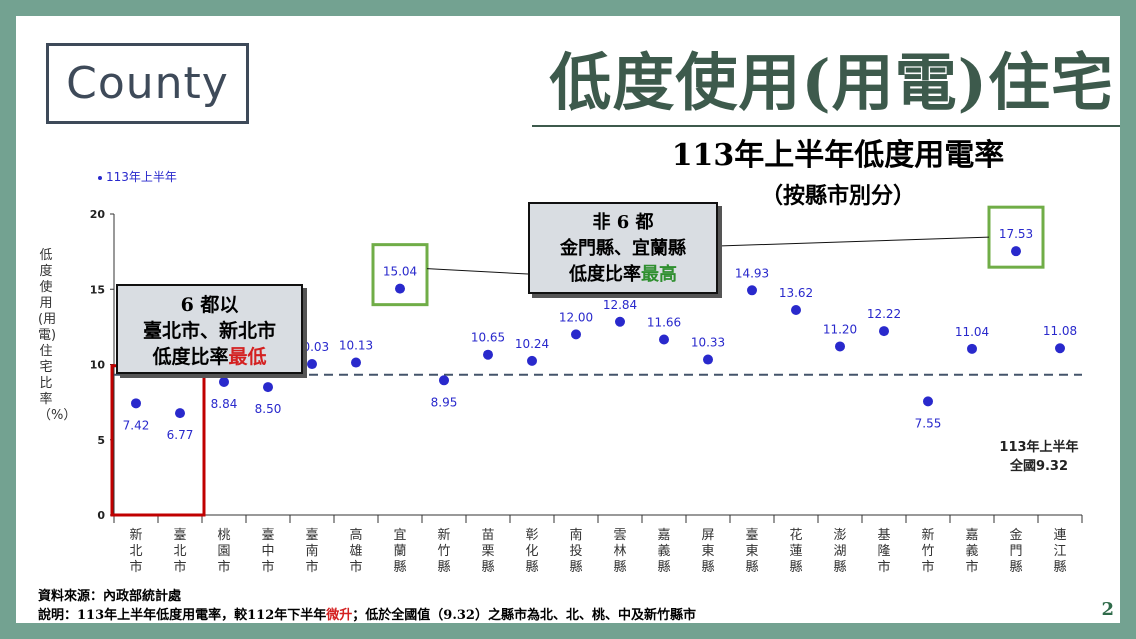  I want to click on callout-non-six-leader-yilan, so click(477, 271).